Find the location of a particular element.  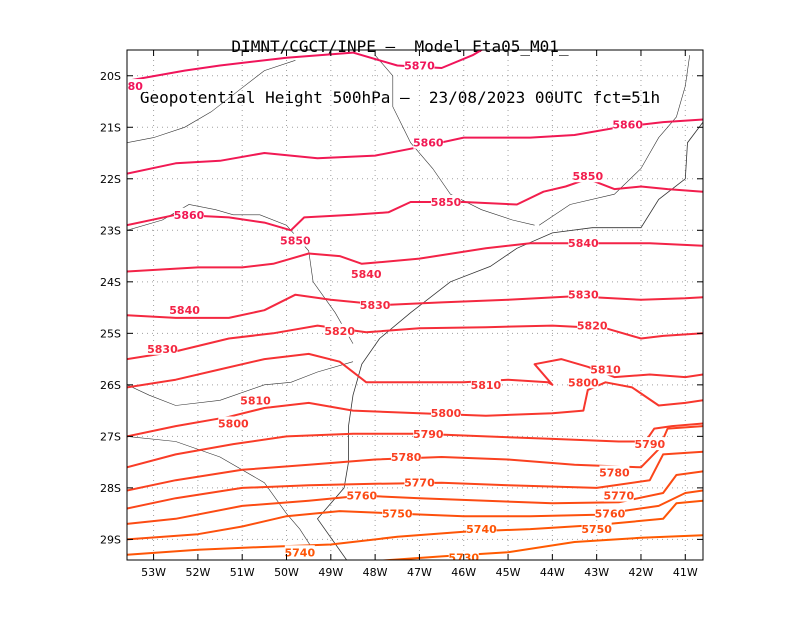

contour-label: 5820 is located at coordinates (339, 331).